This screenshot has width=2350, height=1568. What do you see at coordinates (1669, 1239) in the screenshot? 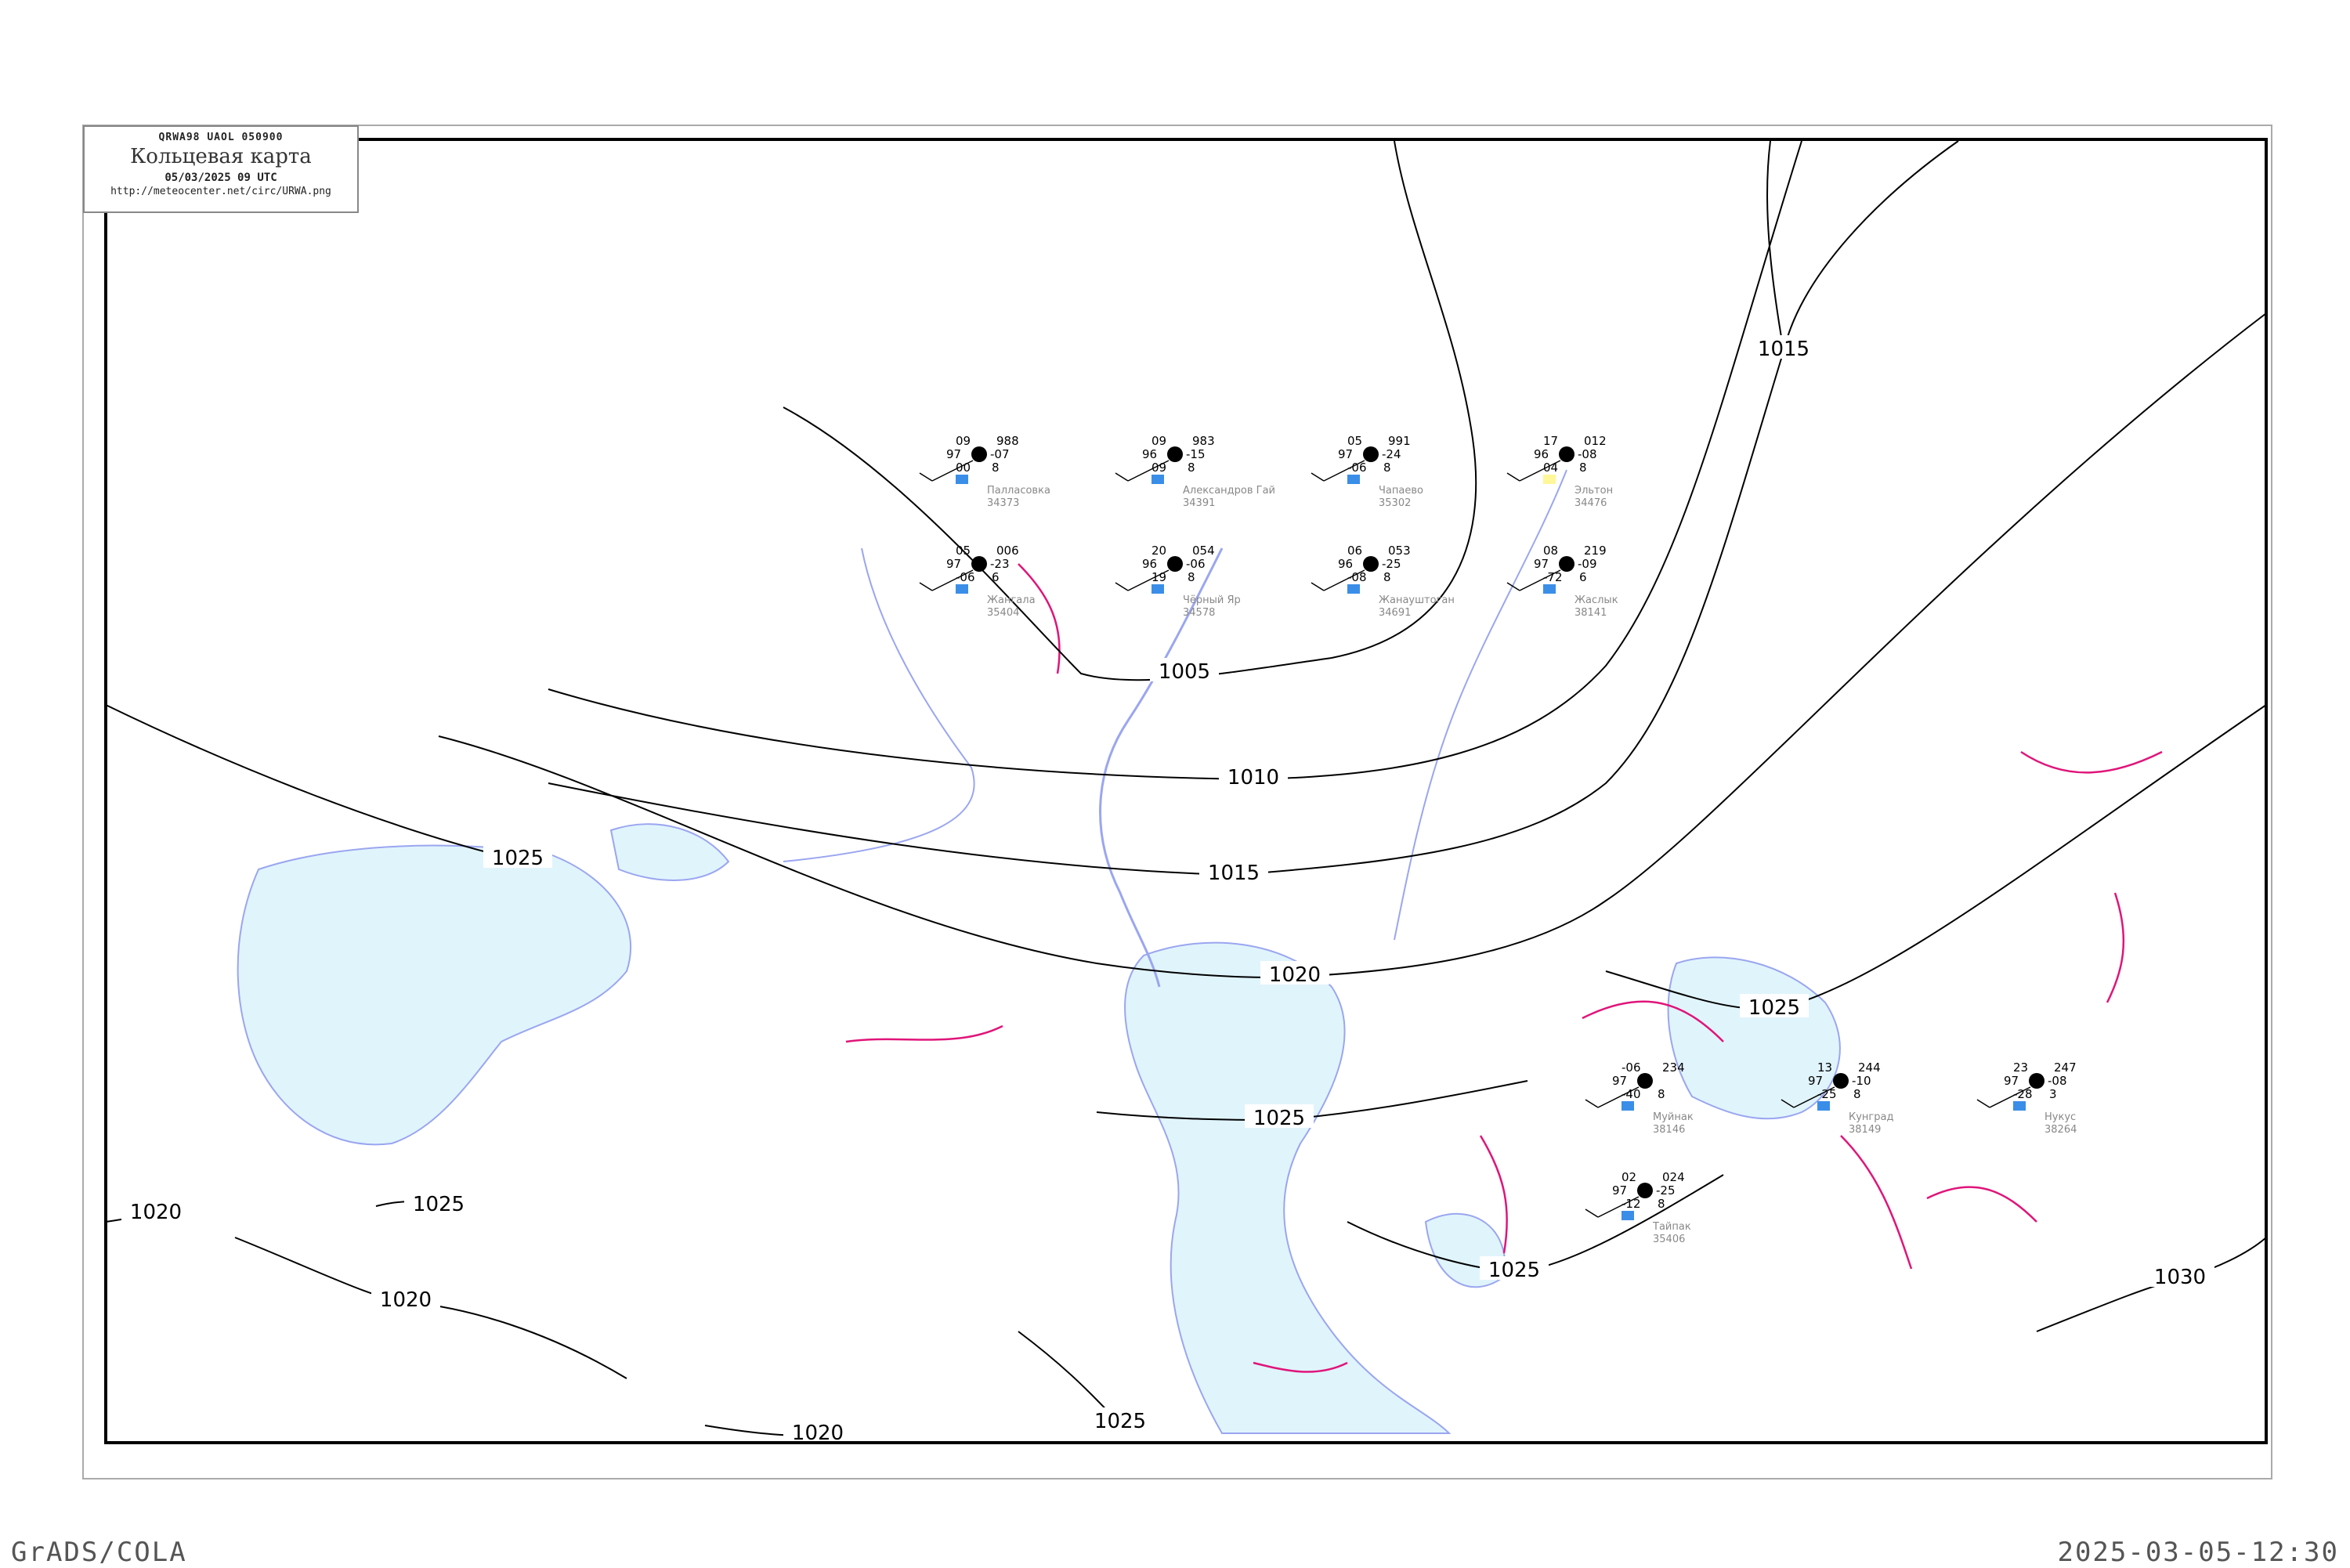
I see `station-index: 35406` at bounding box center [1669, 1239].